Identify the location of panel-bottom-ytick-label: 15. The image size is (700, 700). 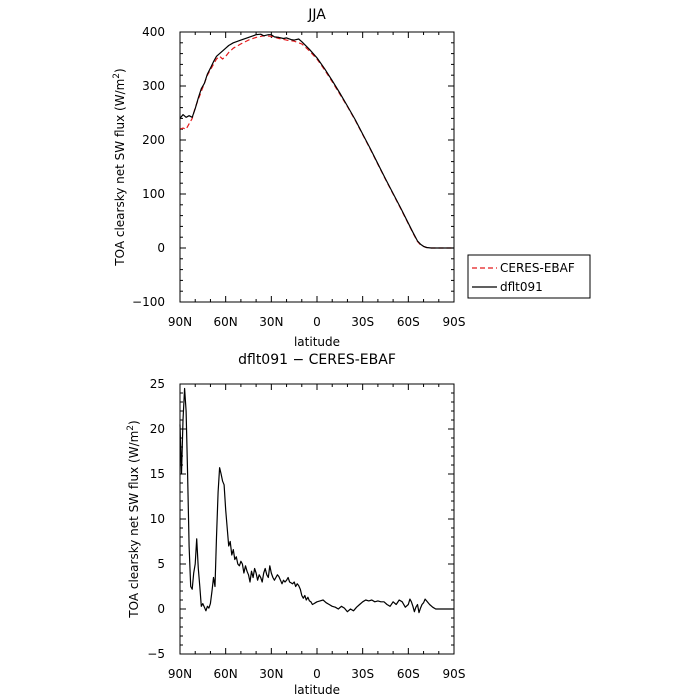
(157, 474).